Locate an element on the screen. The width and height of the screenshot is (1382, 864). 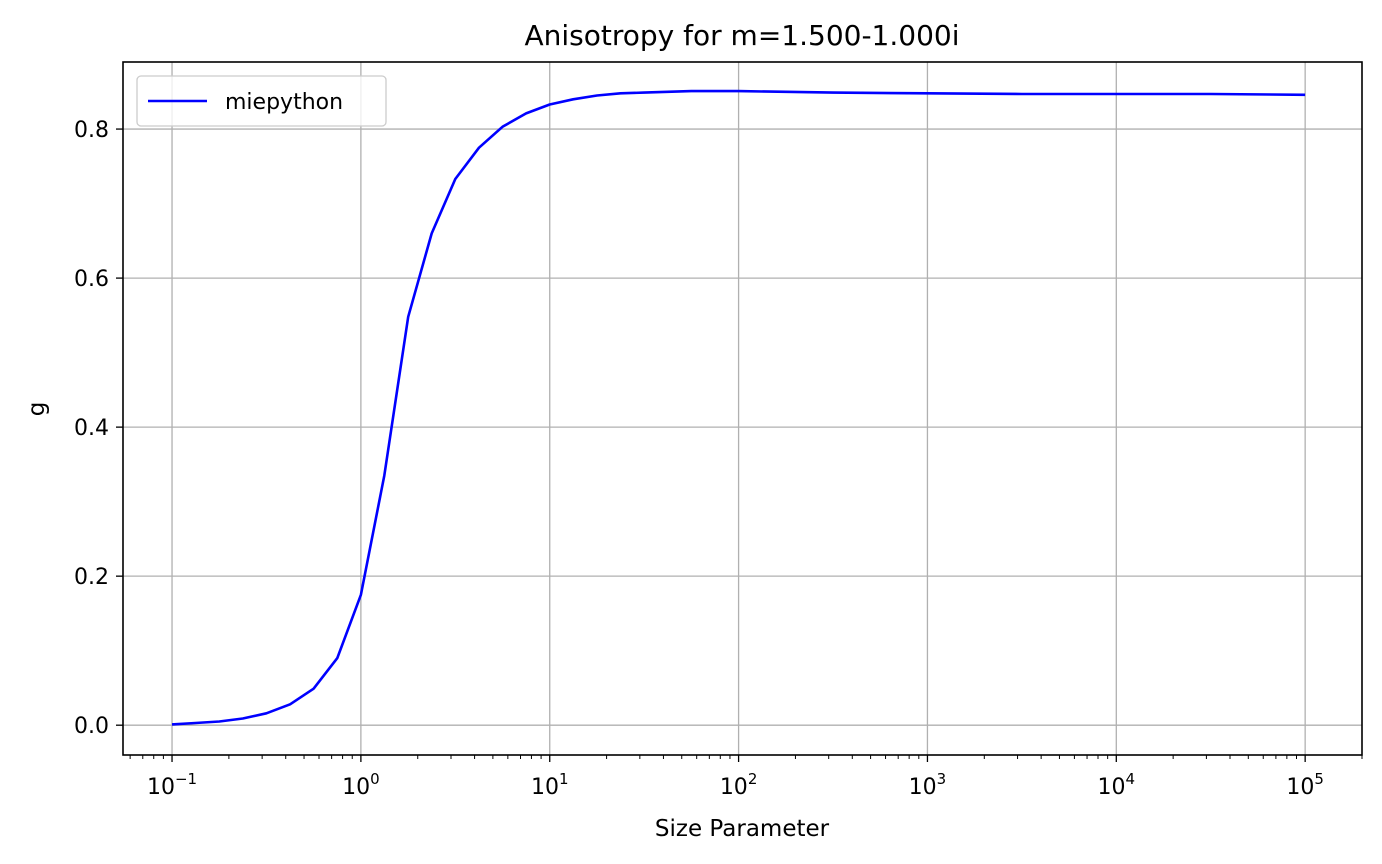
legend: miepython is located at coordinates (261, 101).